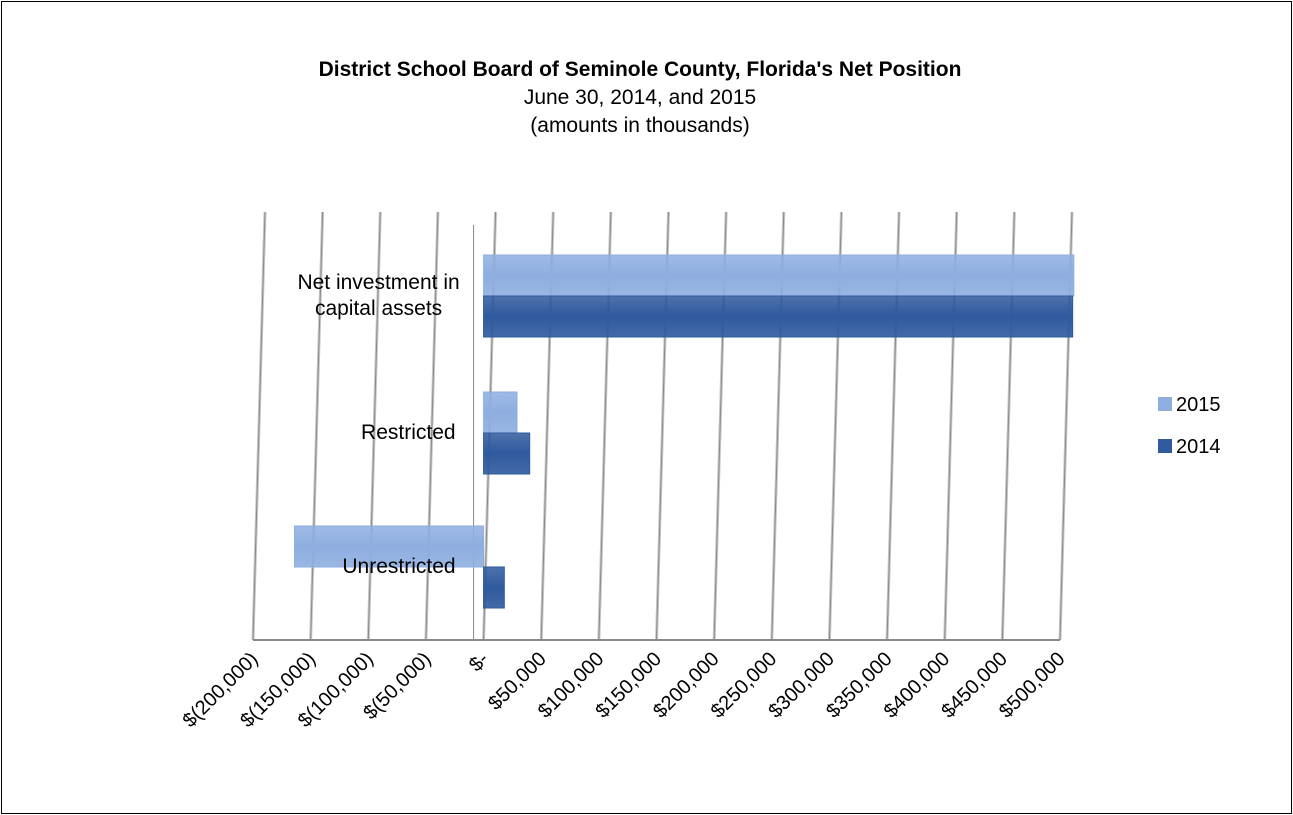 Image resolution: width=1293 pixels, height=815 pixels. I want to click on y-tick-label: Unrestricted, so click(399, 566).